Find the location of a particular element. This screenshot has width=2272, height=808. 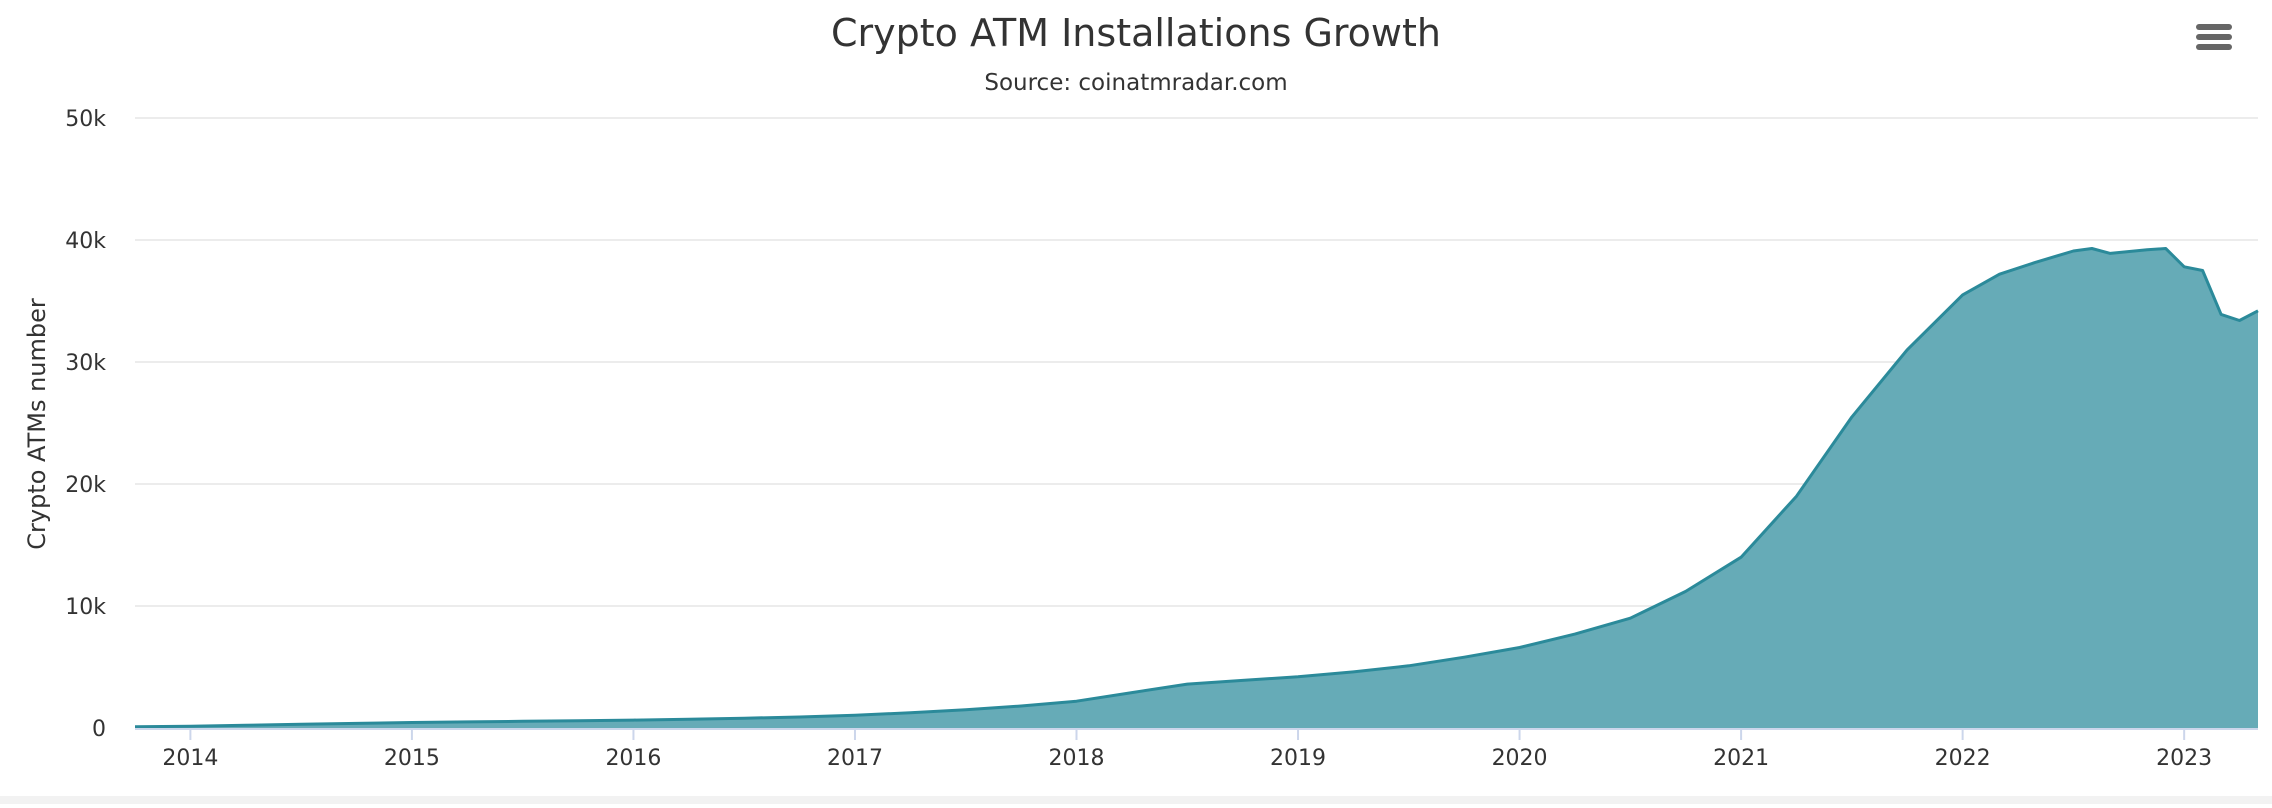

x-tick-label: 2015 is located at coordinates (412, 758).